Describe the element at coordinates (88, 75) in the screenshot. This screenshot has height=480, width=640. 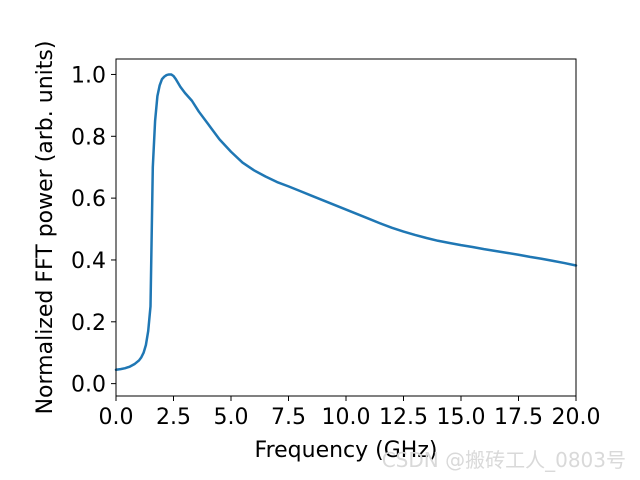
I see `y-tick-label: 1.0` at that location.